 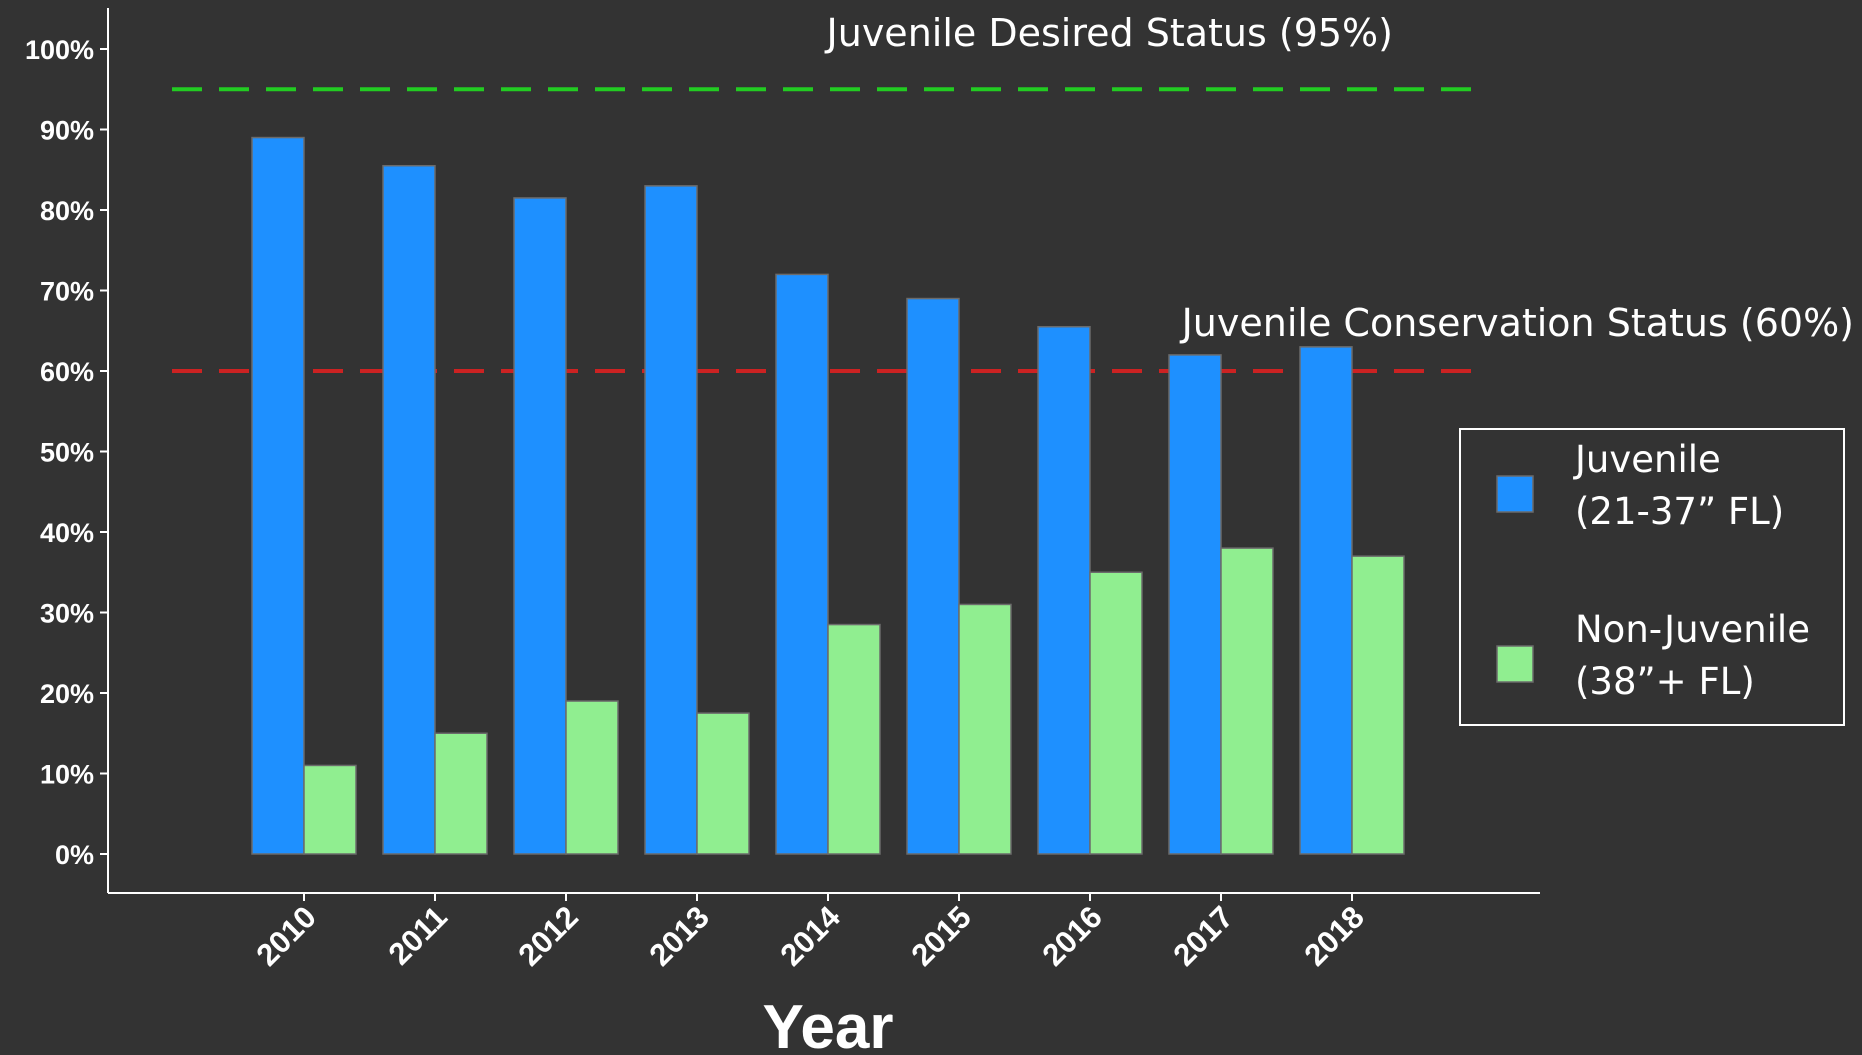 I want to click on y-tick-label: 50%, so click(x=67, y=453).